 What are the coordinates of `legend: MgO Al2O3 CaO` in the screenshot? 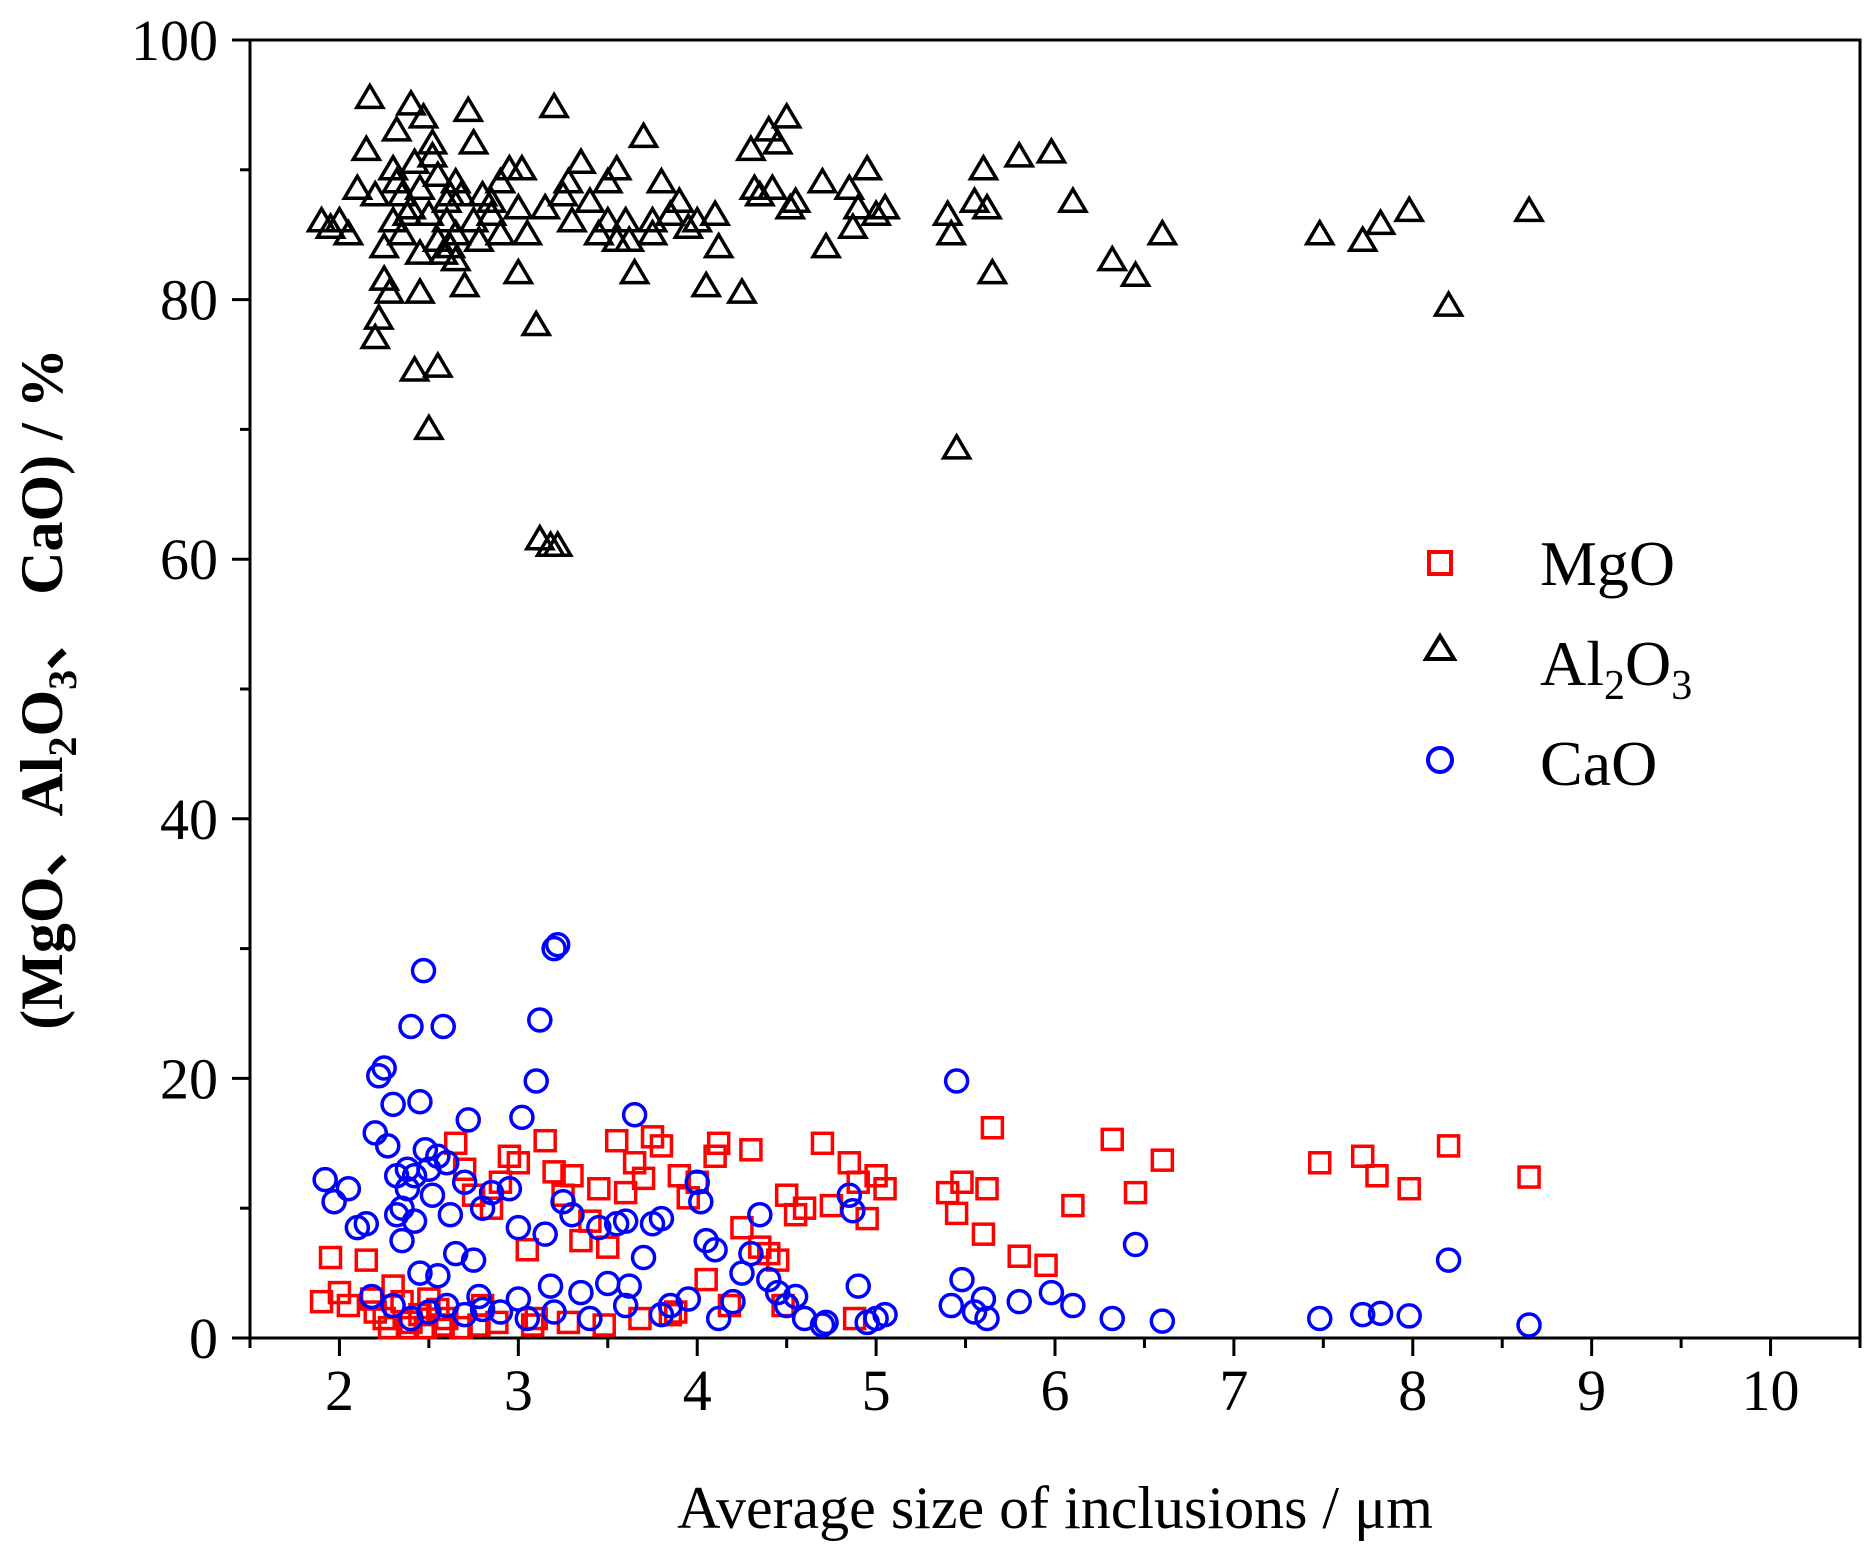 It's located at (1557, 663).